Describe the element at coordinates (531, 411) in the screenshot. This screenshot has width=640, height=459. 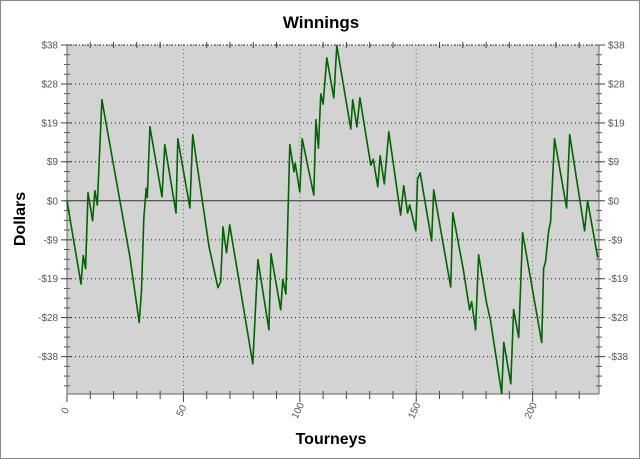
I see `x-tick-label: 200` at that location.